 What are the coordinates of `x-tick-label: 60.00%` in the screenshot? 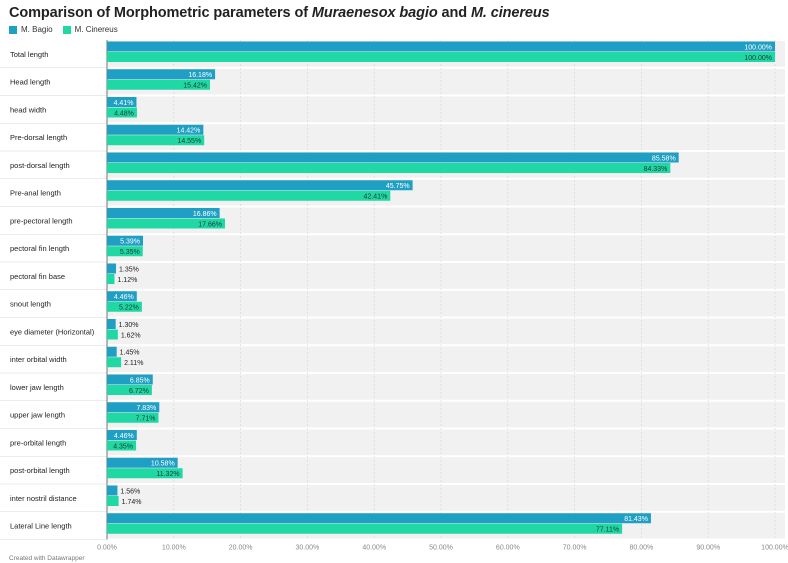 It's located at (508, 548).